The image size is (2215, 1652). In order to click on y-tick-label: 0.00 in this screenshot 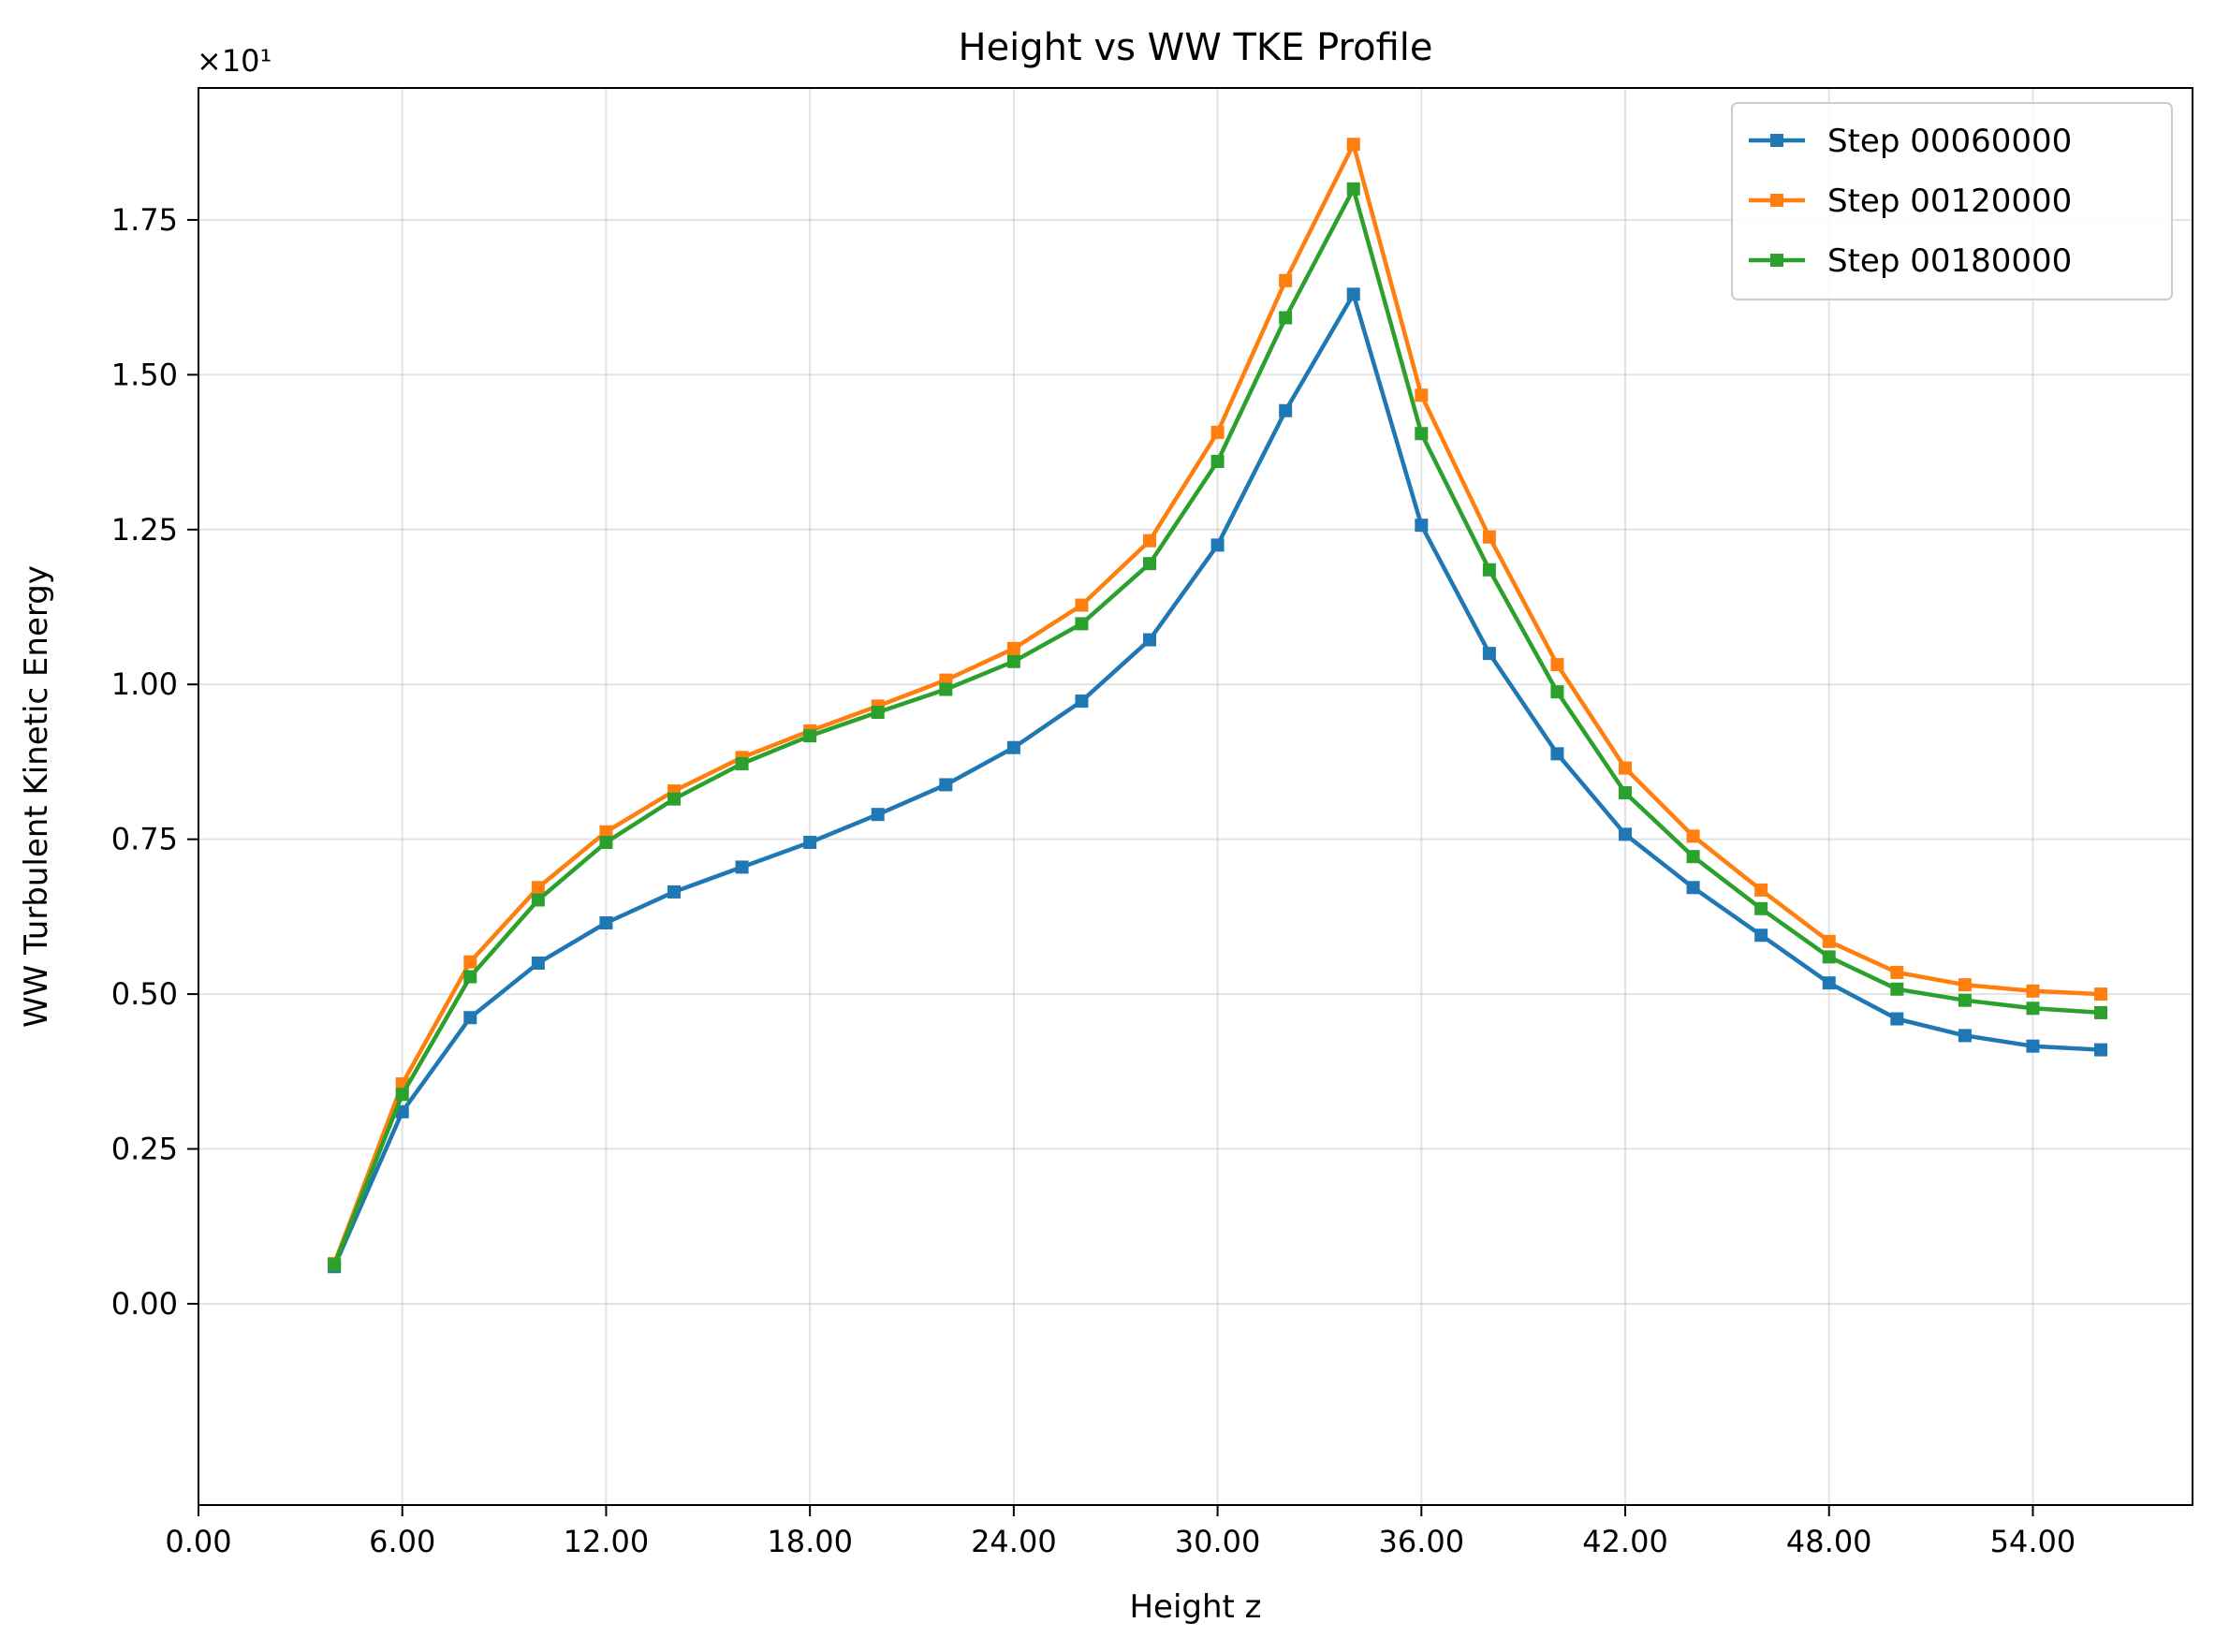, I will do `click(144, 1304)`.